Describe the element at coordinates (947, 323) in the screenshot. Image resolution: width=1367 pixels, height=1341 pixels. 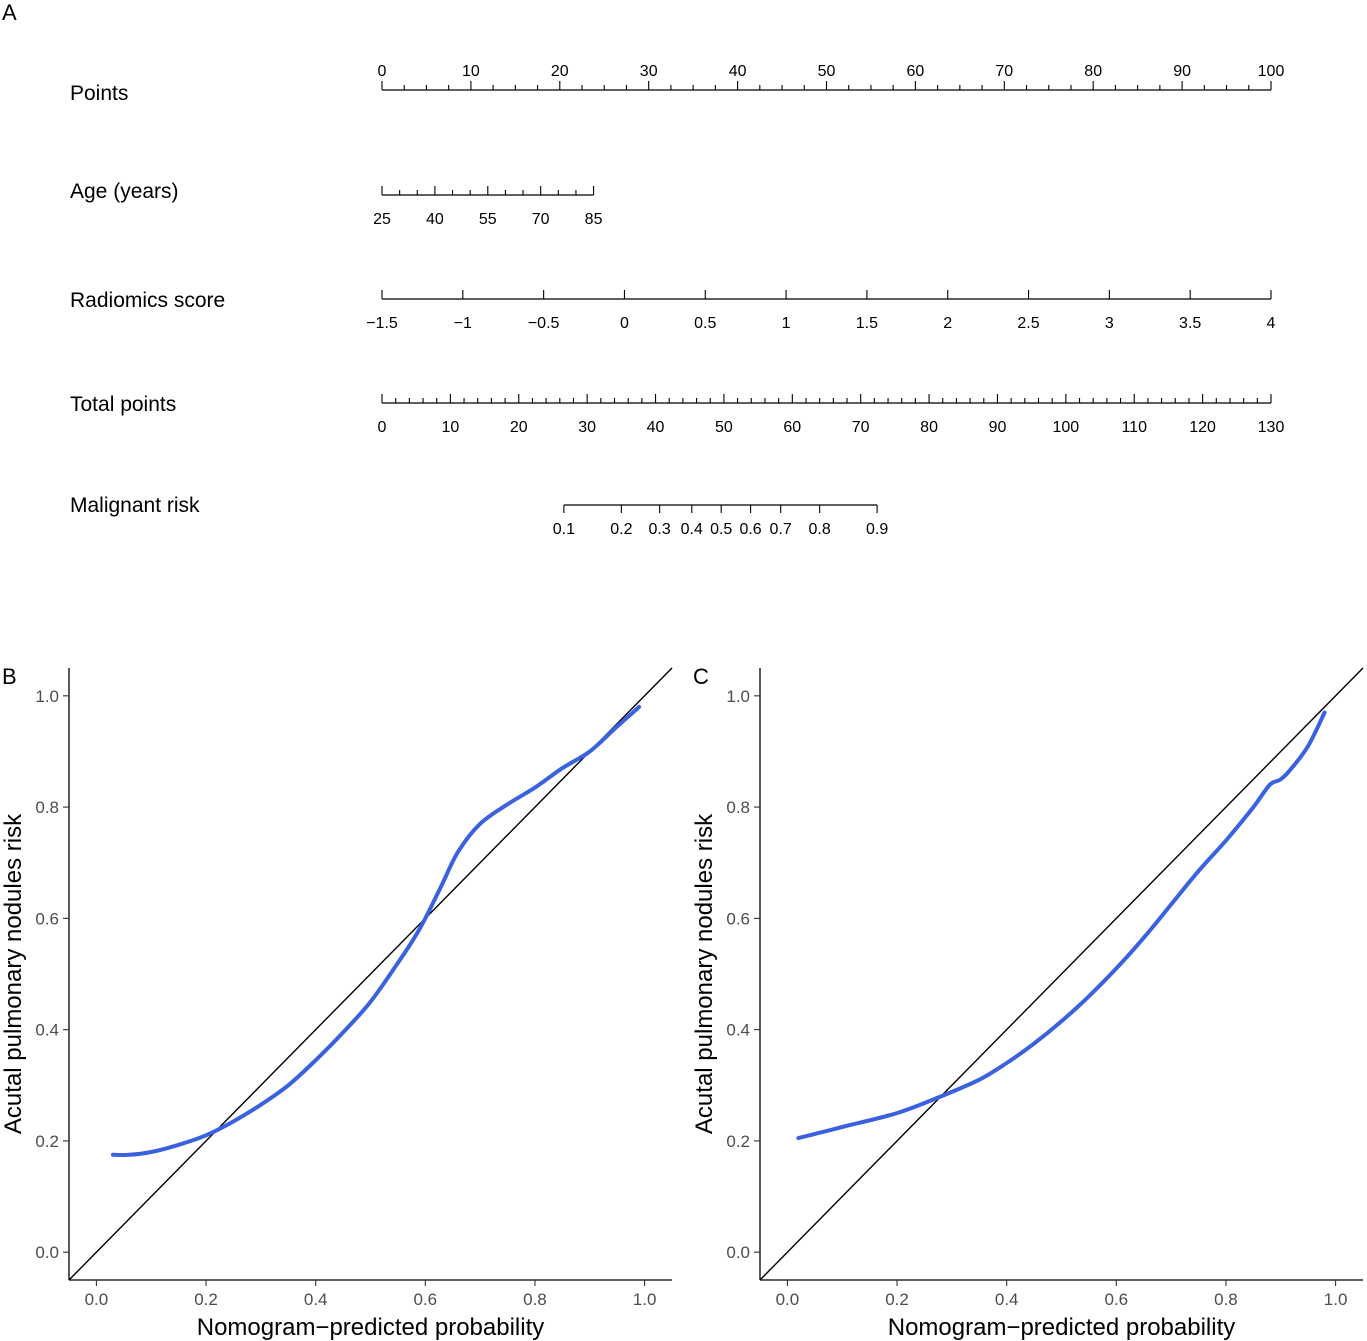
I see `tick-label: 2` at that location.